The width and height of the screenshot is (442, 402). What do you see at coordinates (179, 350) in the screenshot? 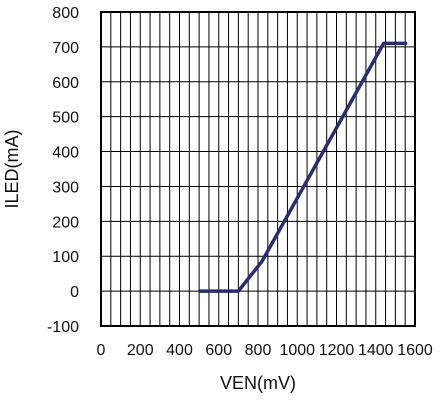
I see `x-tick-label: 400` at bounding box center [179, 350].